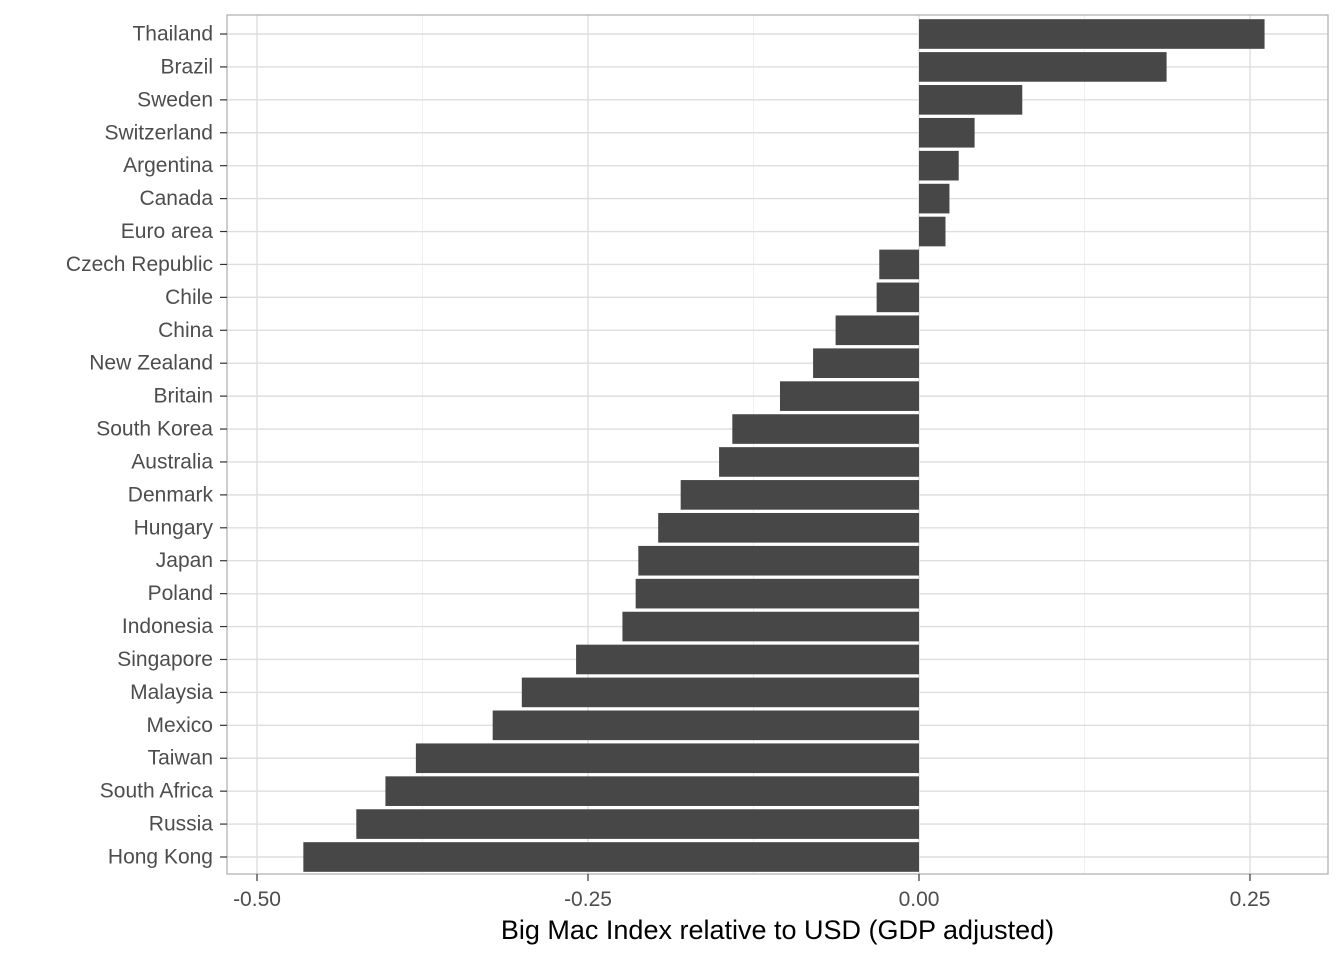 The image size is (1344, 960). I want to click on y-tick-label: Chile, so click(189, 297).